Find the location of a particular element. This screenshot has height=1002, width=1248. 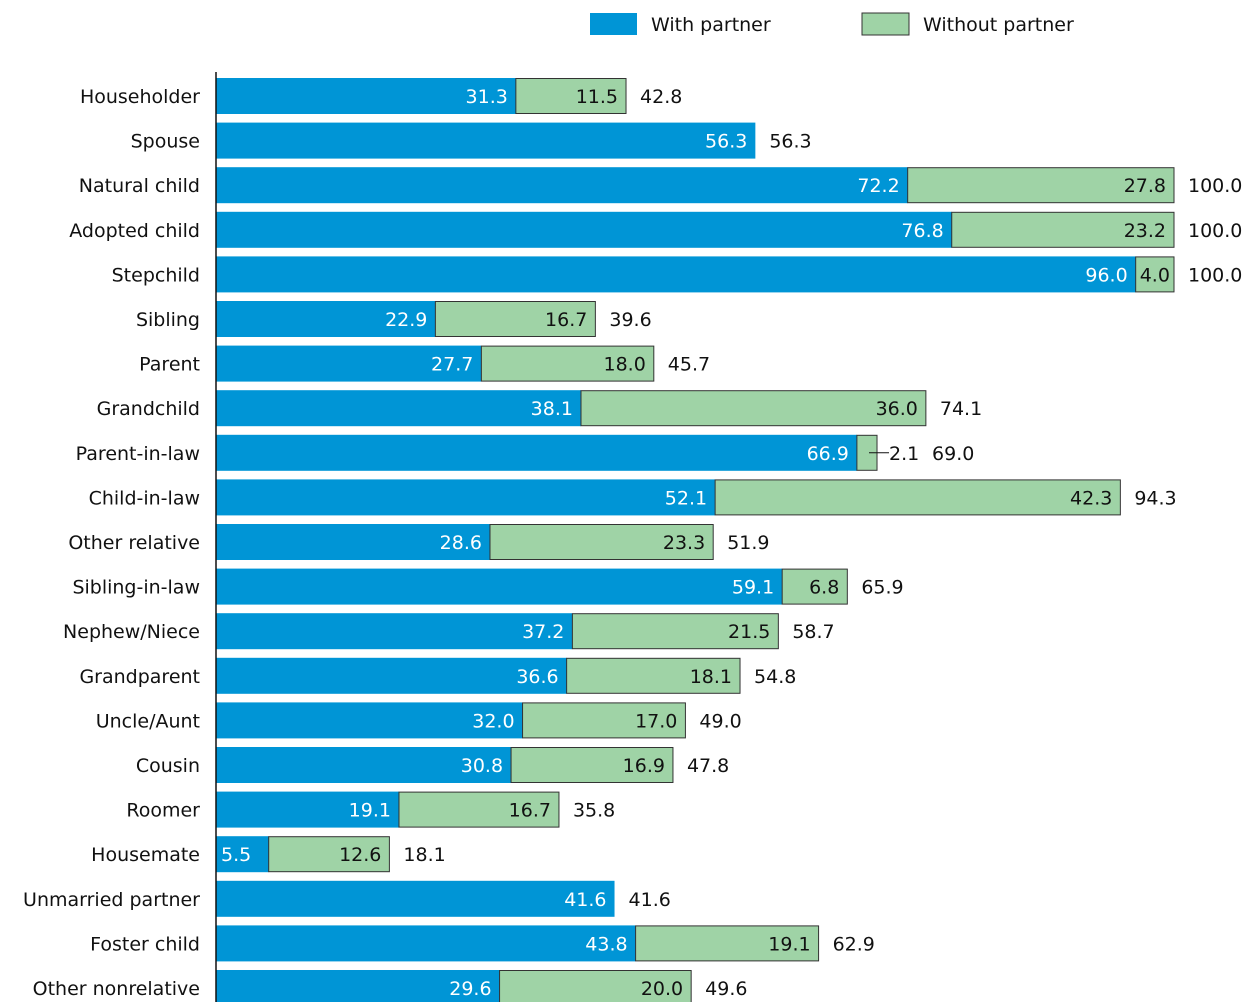

bar-with-partner-sibling-in-law is located at coordinates (499, 586).